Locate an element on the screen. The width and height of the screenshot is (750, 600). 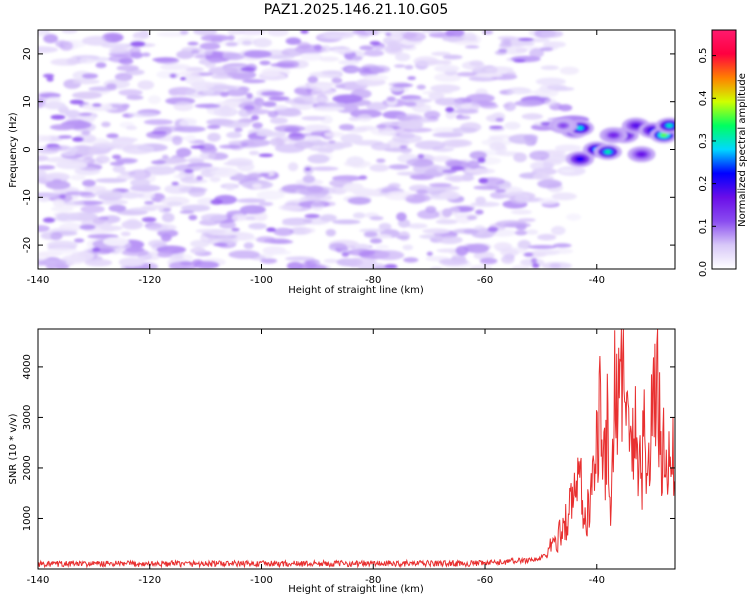
spectrogram-ytick-label: 0 is located at coordinates (27, 149).